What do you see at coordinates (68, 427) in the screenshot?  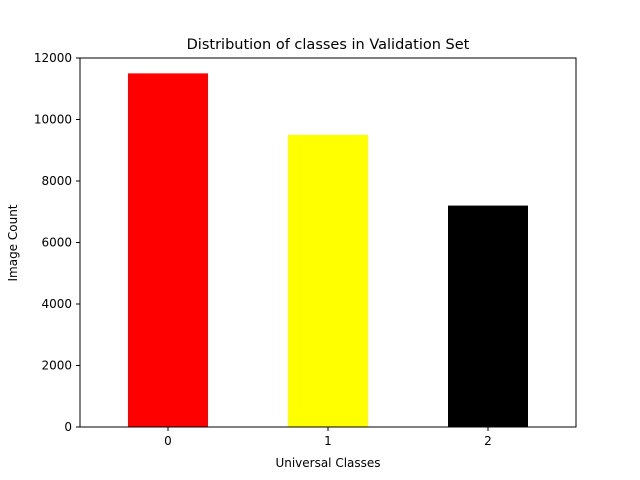 I see `y-tick-label: 0` at bounding box center [68, 427].